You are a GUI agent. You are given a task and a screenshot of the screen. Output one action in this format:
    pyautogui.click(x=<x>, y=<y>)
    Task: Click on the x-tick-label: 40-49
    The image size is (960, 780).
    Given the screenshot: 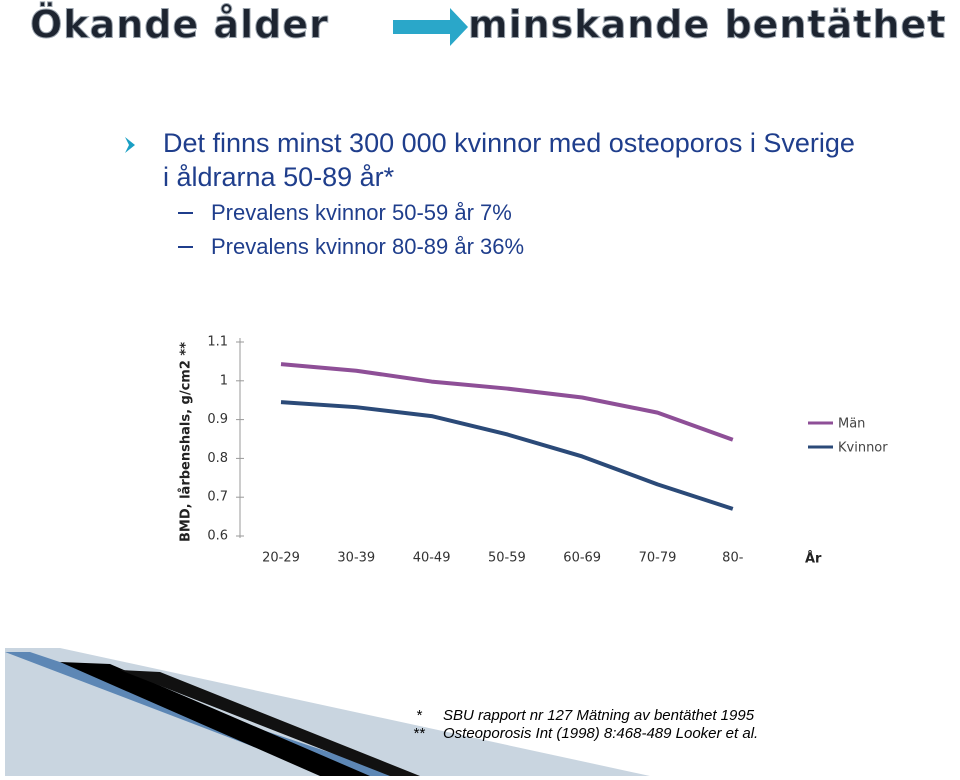 What is the action you would take?
    pyautogui.click(x=432, y=558)
    